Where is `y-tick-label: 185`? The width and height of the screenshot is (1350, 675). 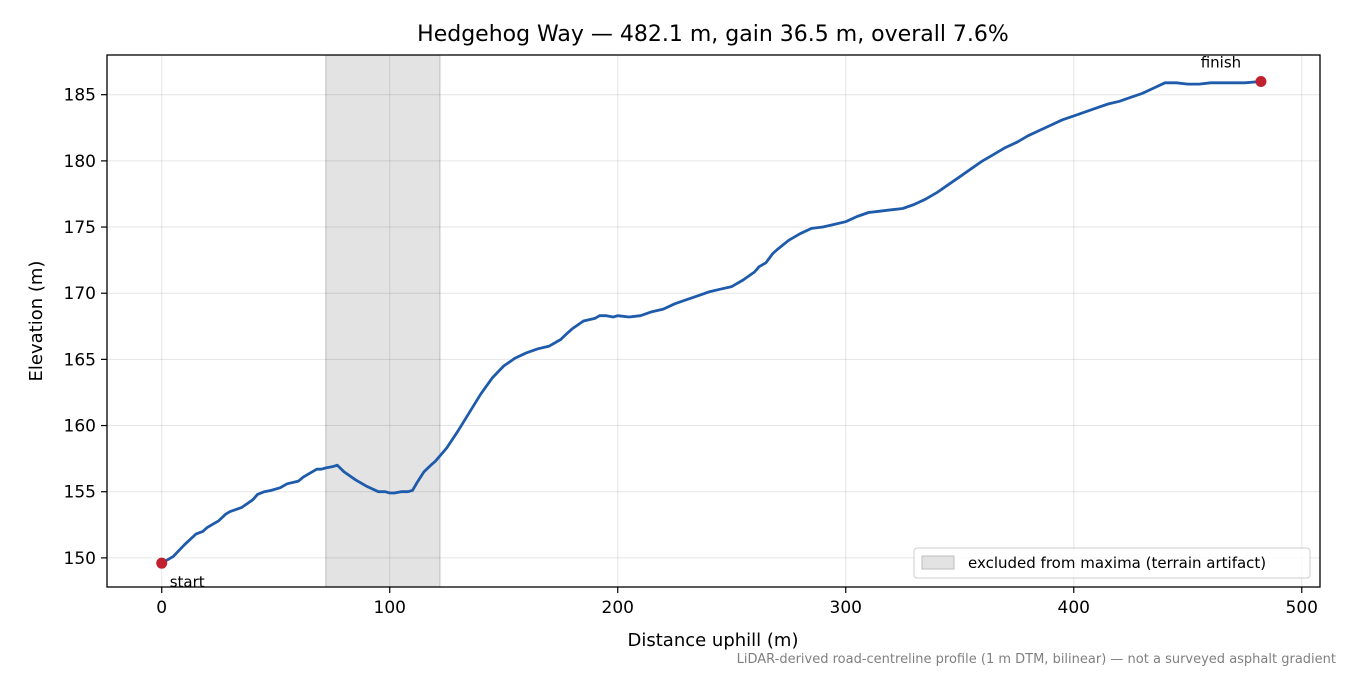 y-tick-label: 185 is located at coordinates (80, 96).